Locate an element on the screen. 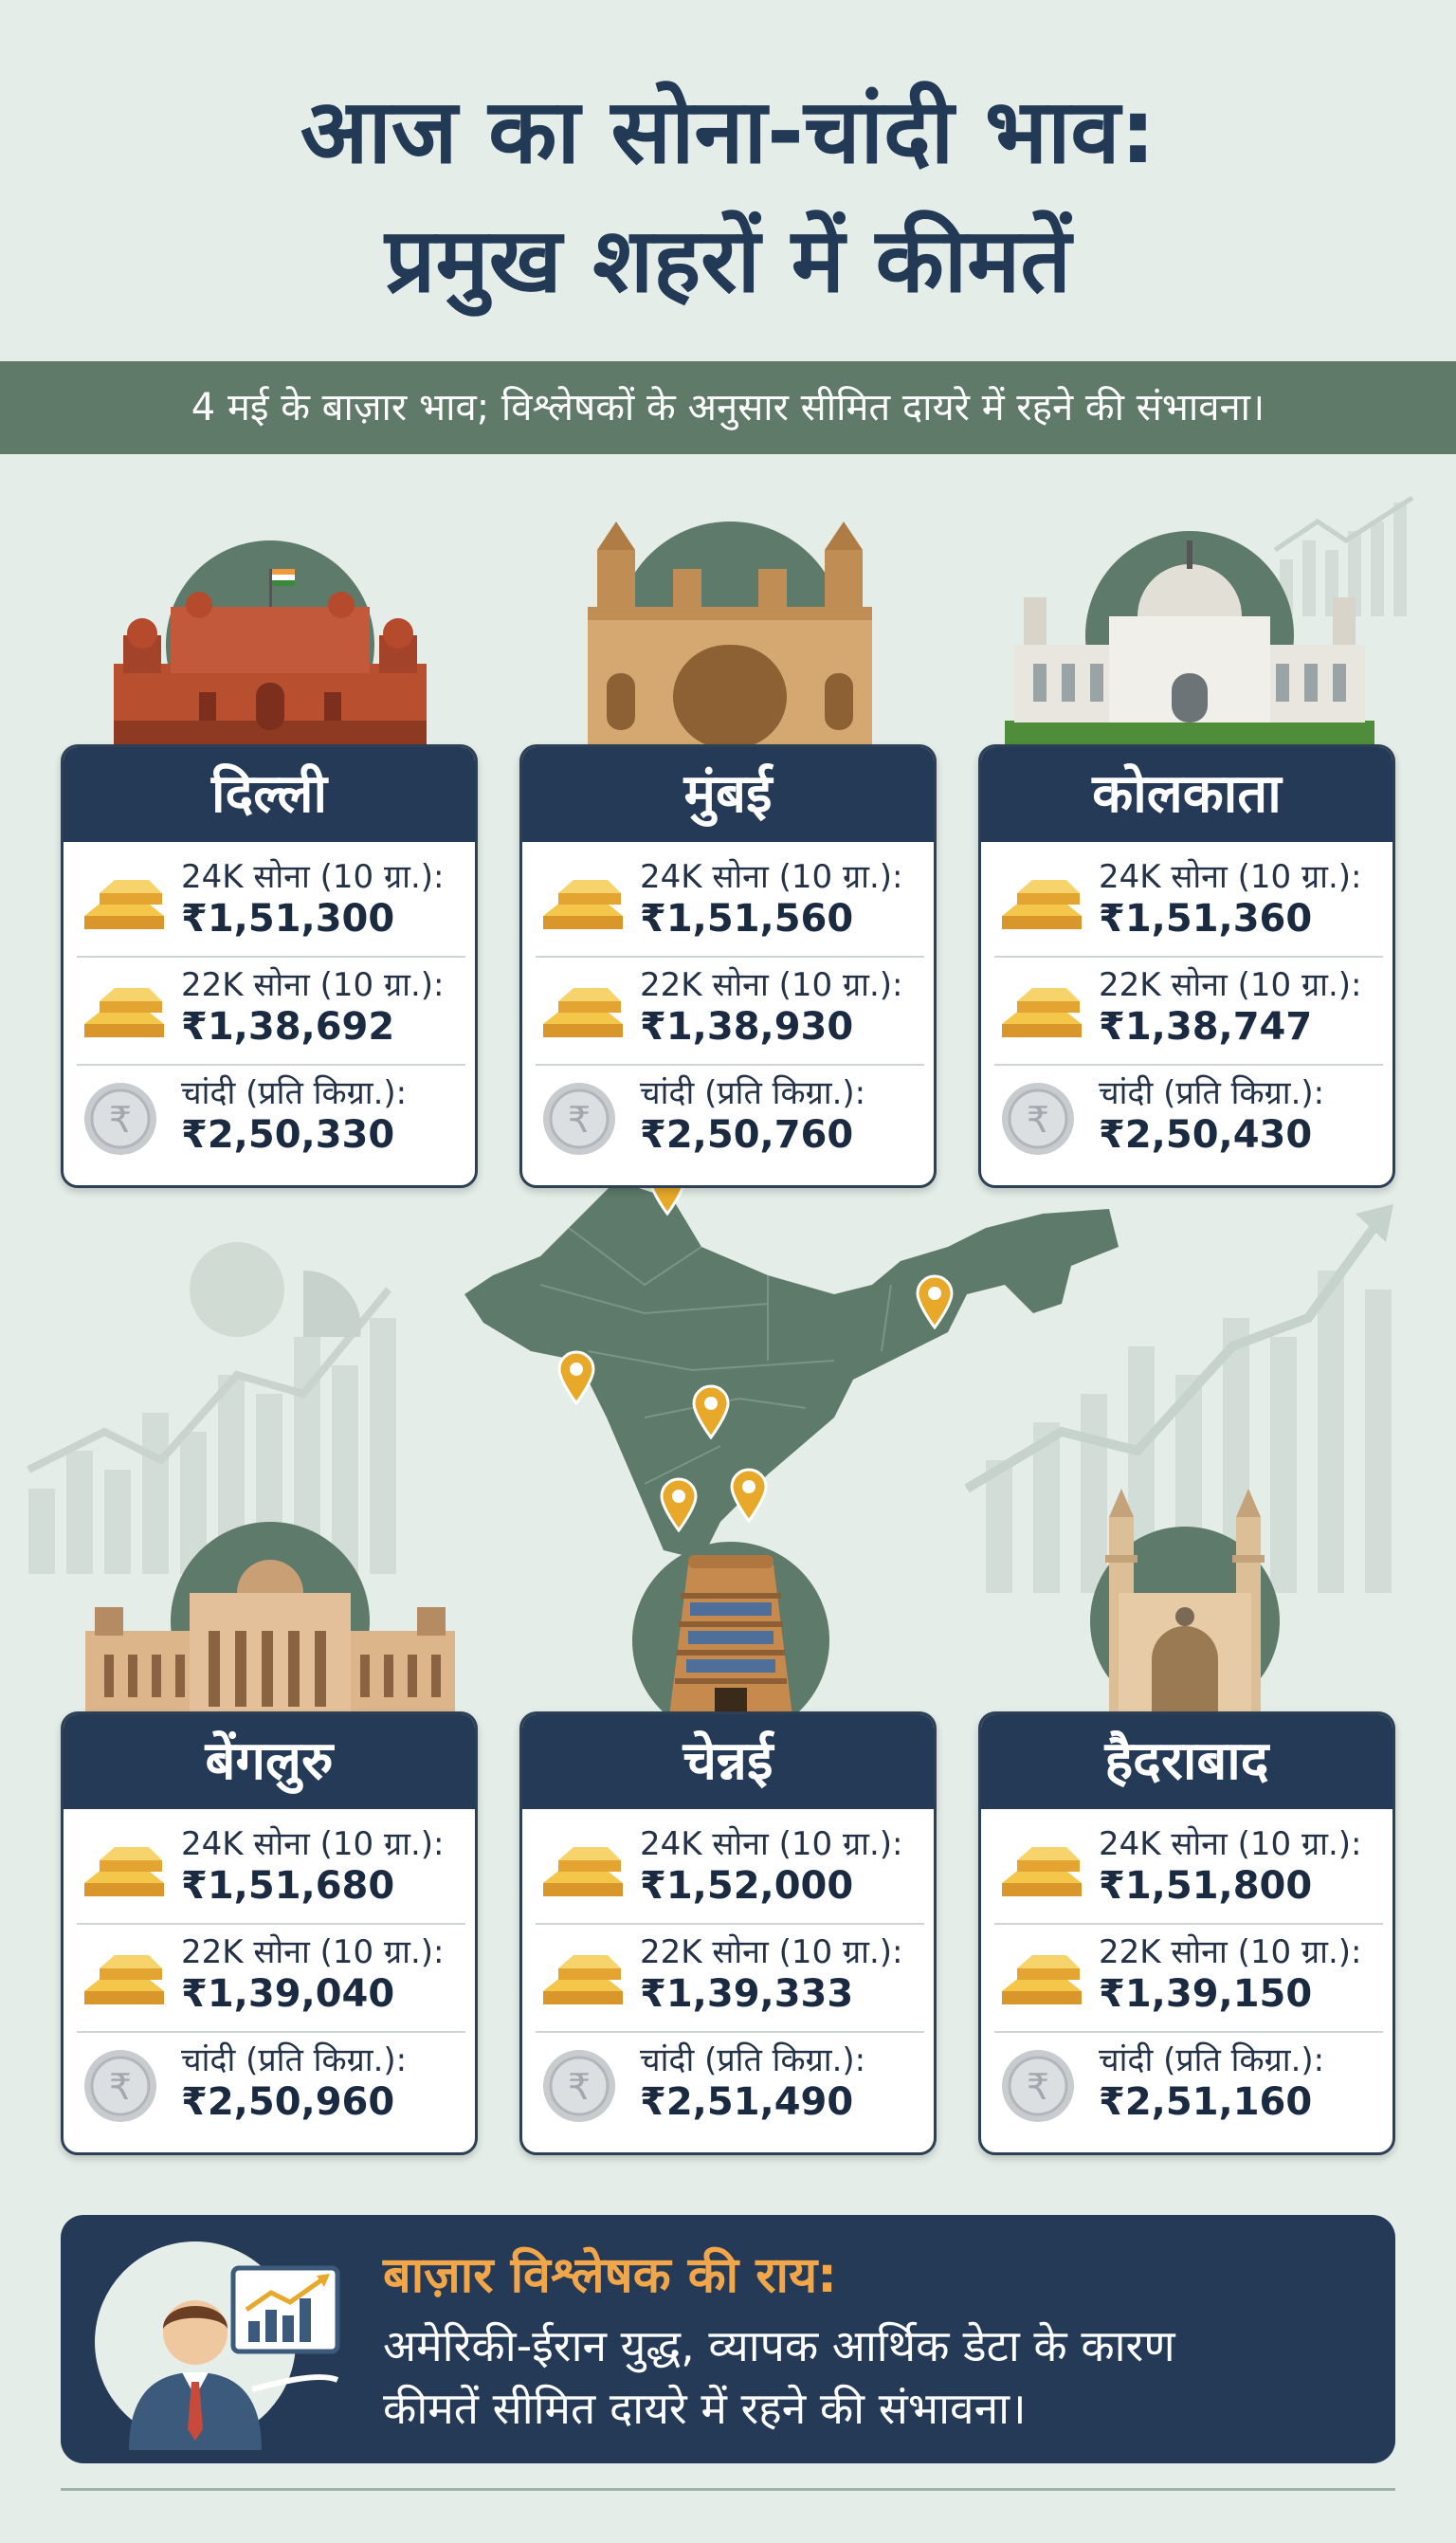 Image resolution: width=1456 pixels, height=2543 pixels. city-name: कोलकाता is located at coordinates (1186, 794).